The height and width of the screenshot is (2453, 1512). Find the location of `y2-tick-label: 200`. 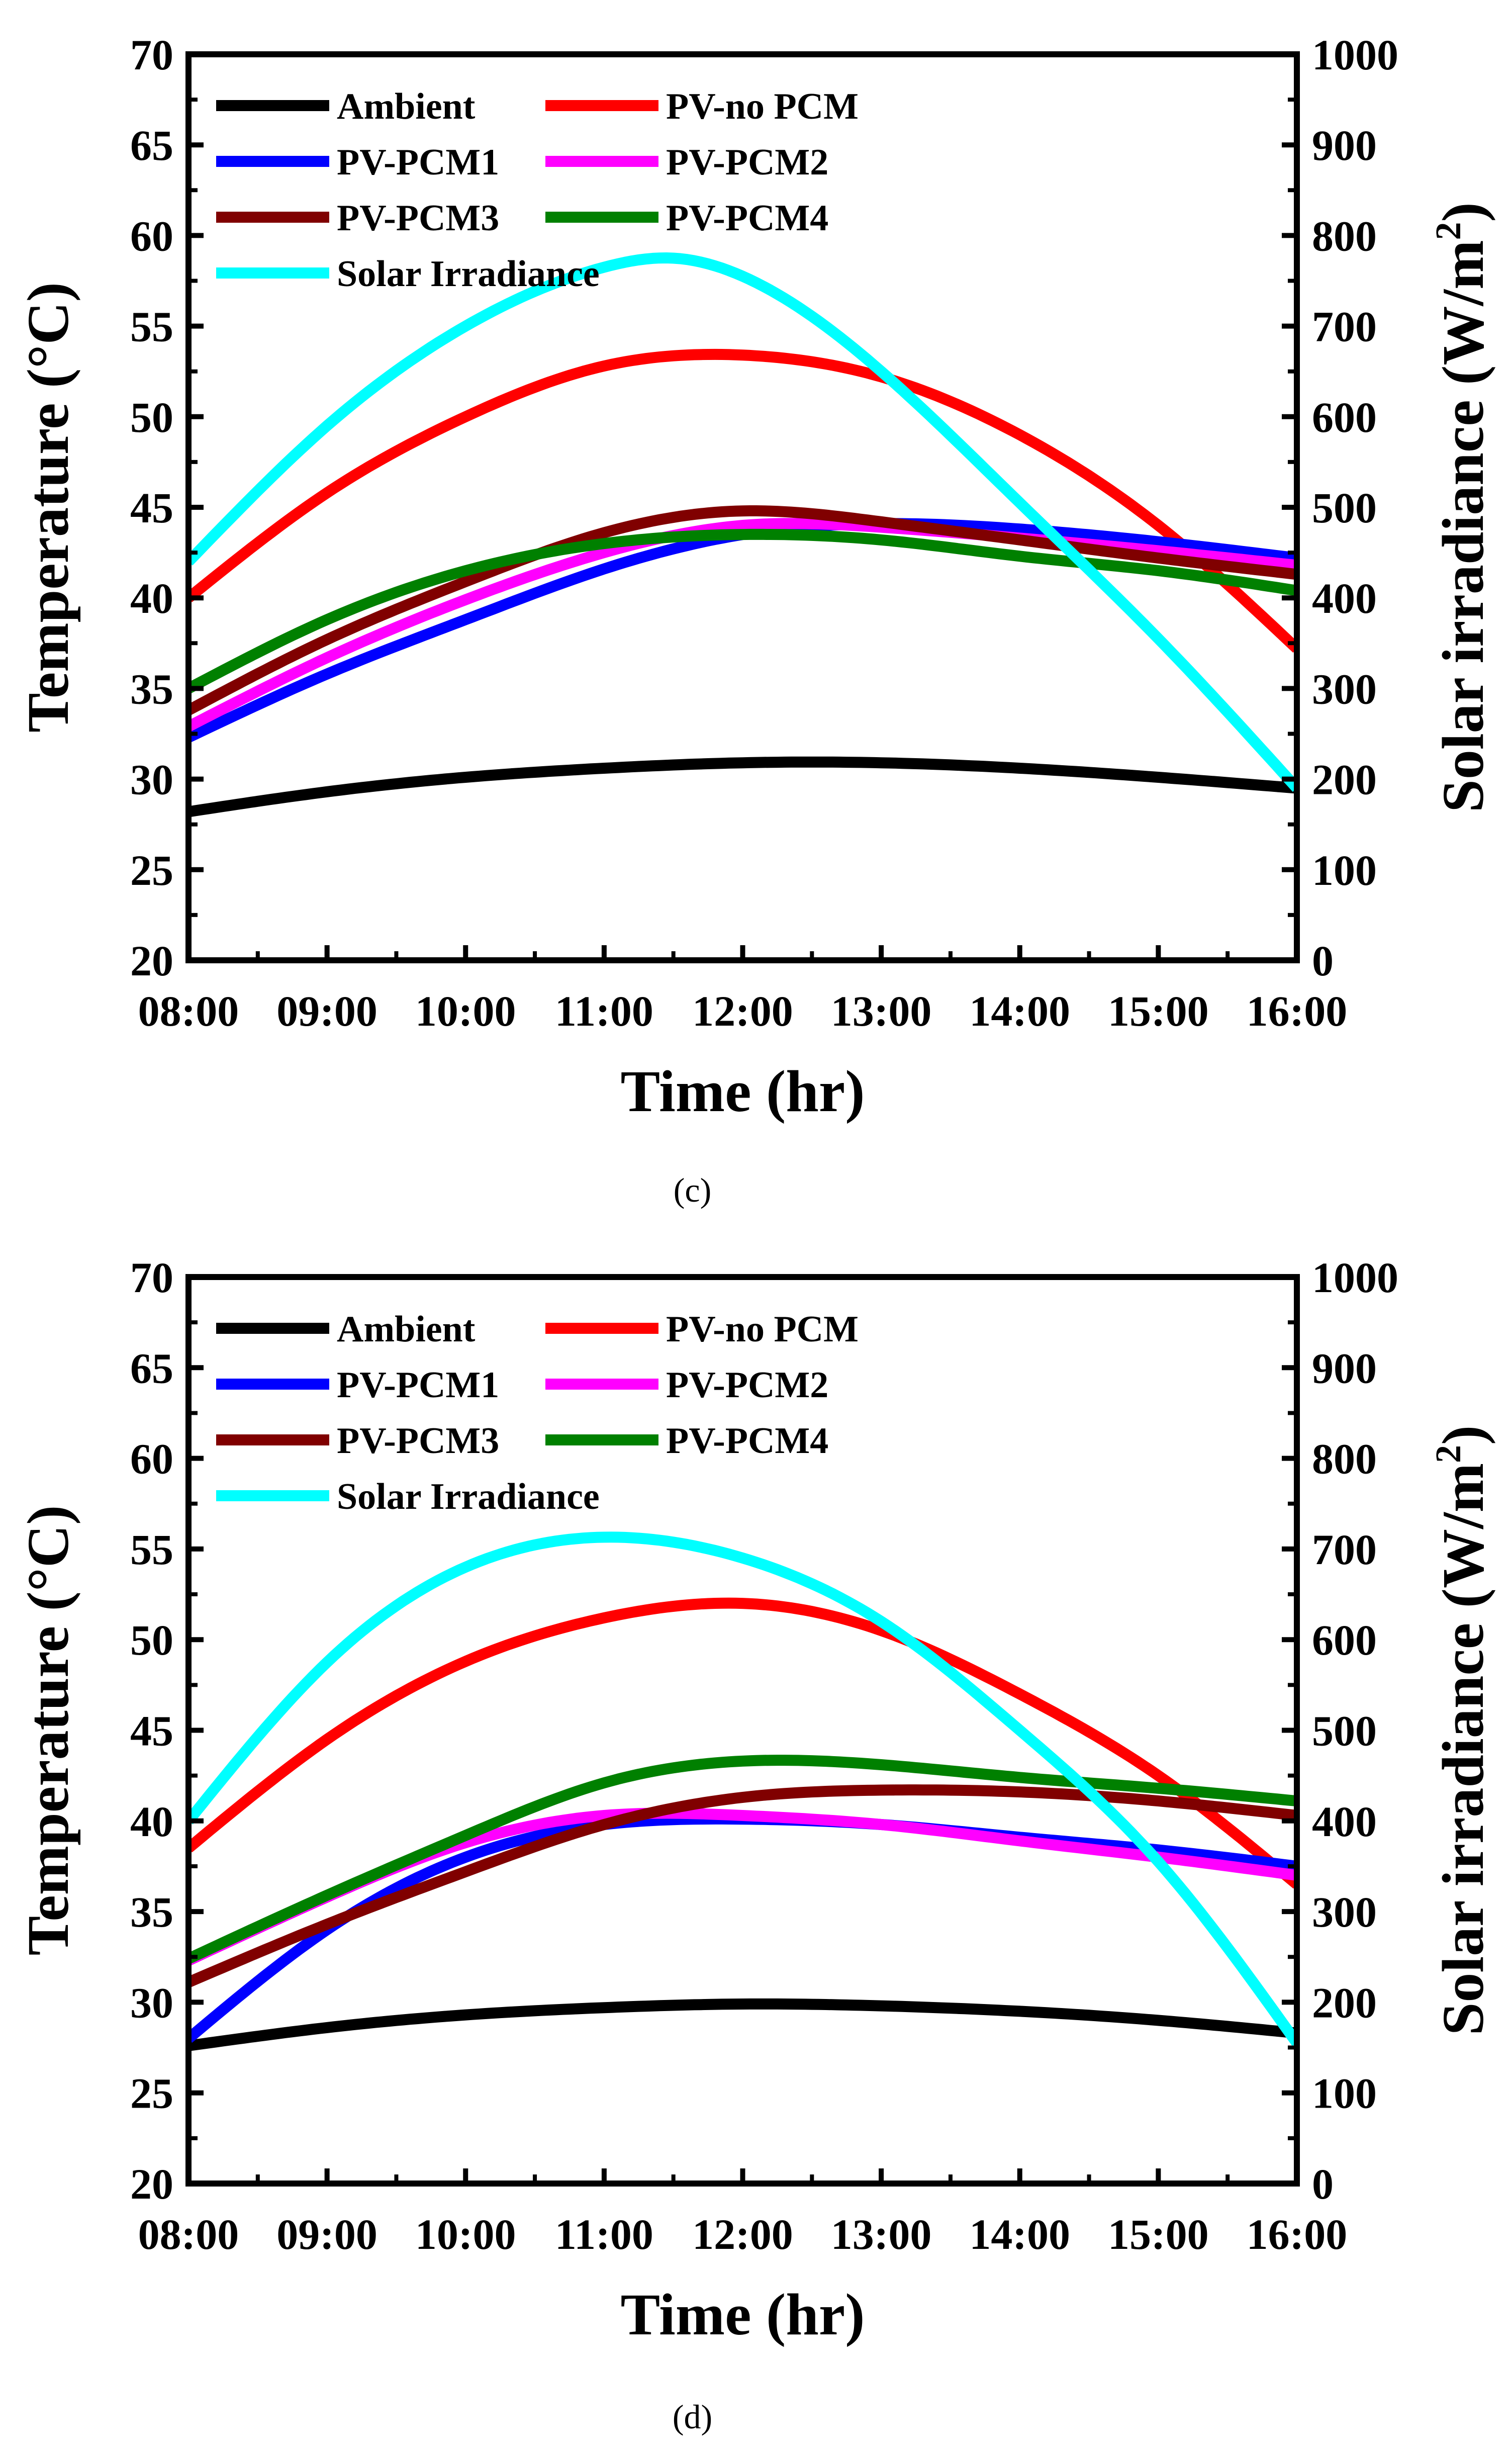

y2-tick-label: 200 is located at coordinates (1344, 2002).